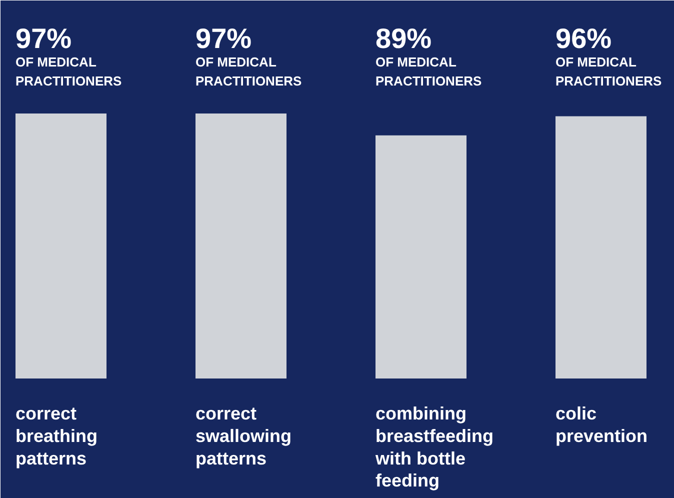 The height and width of the screenshot is (498, 674). Describe the element at coordinates (584, 38) in the screenshot. I see `data-label: 96%` at that location.